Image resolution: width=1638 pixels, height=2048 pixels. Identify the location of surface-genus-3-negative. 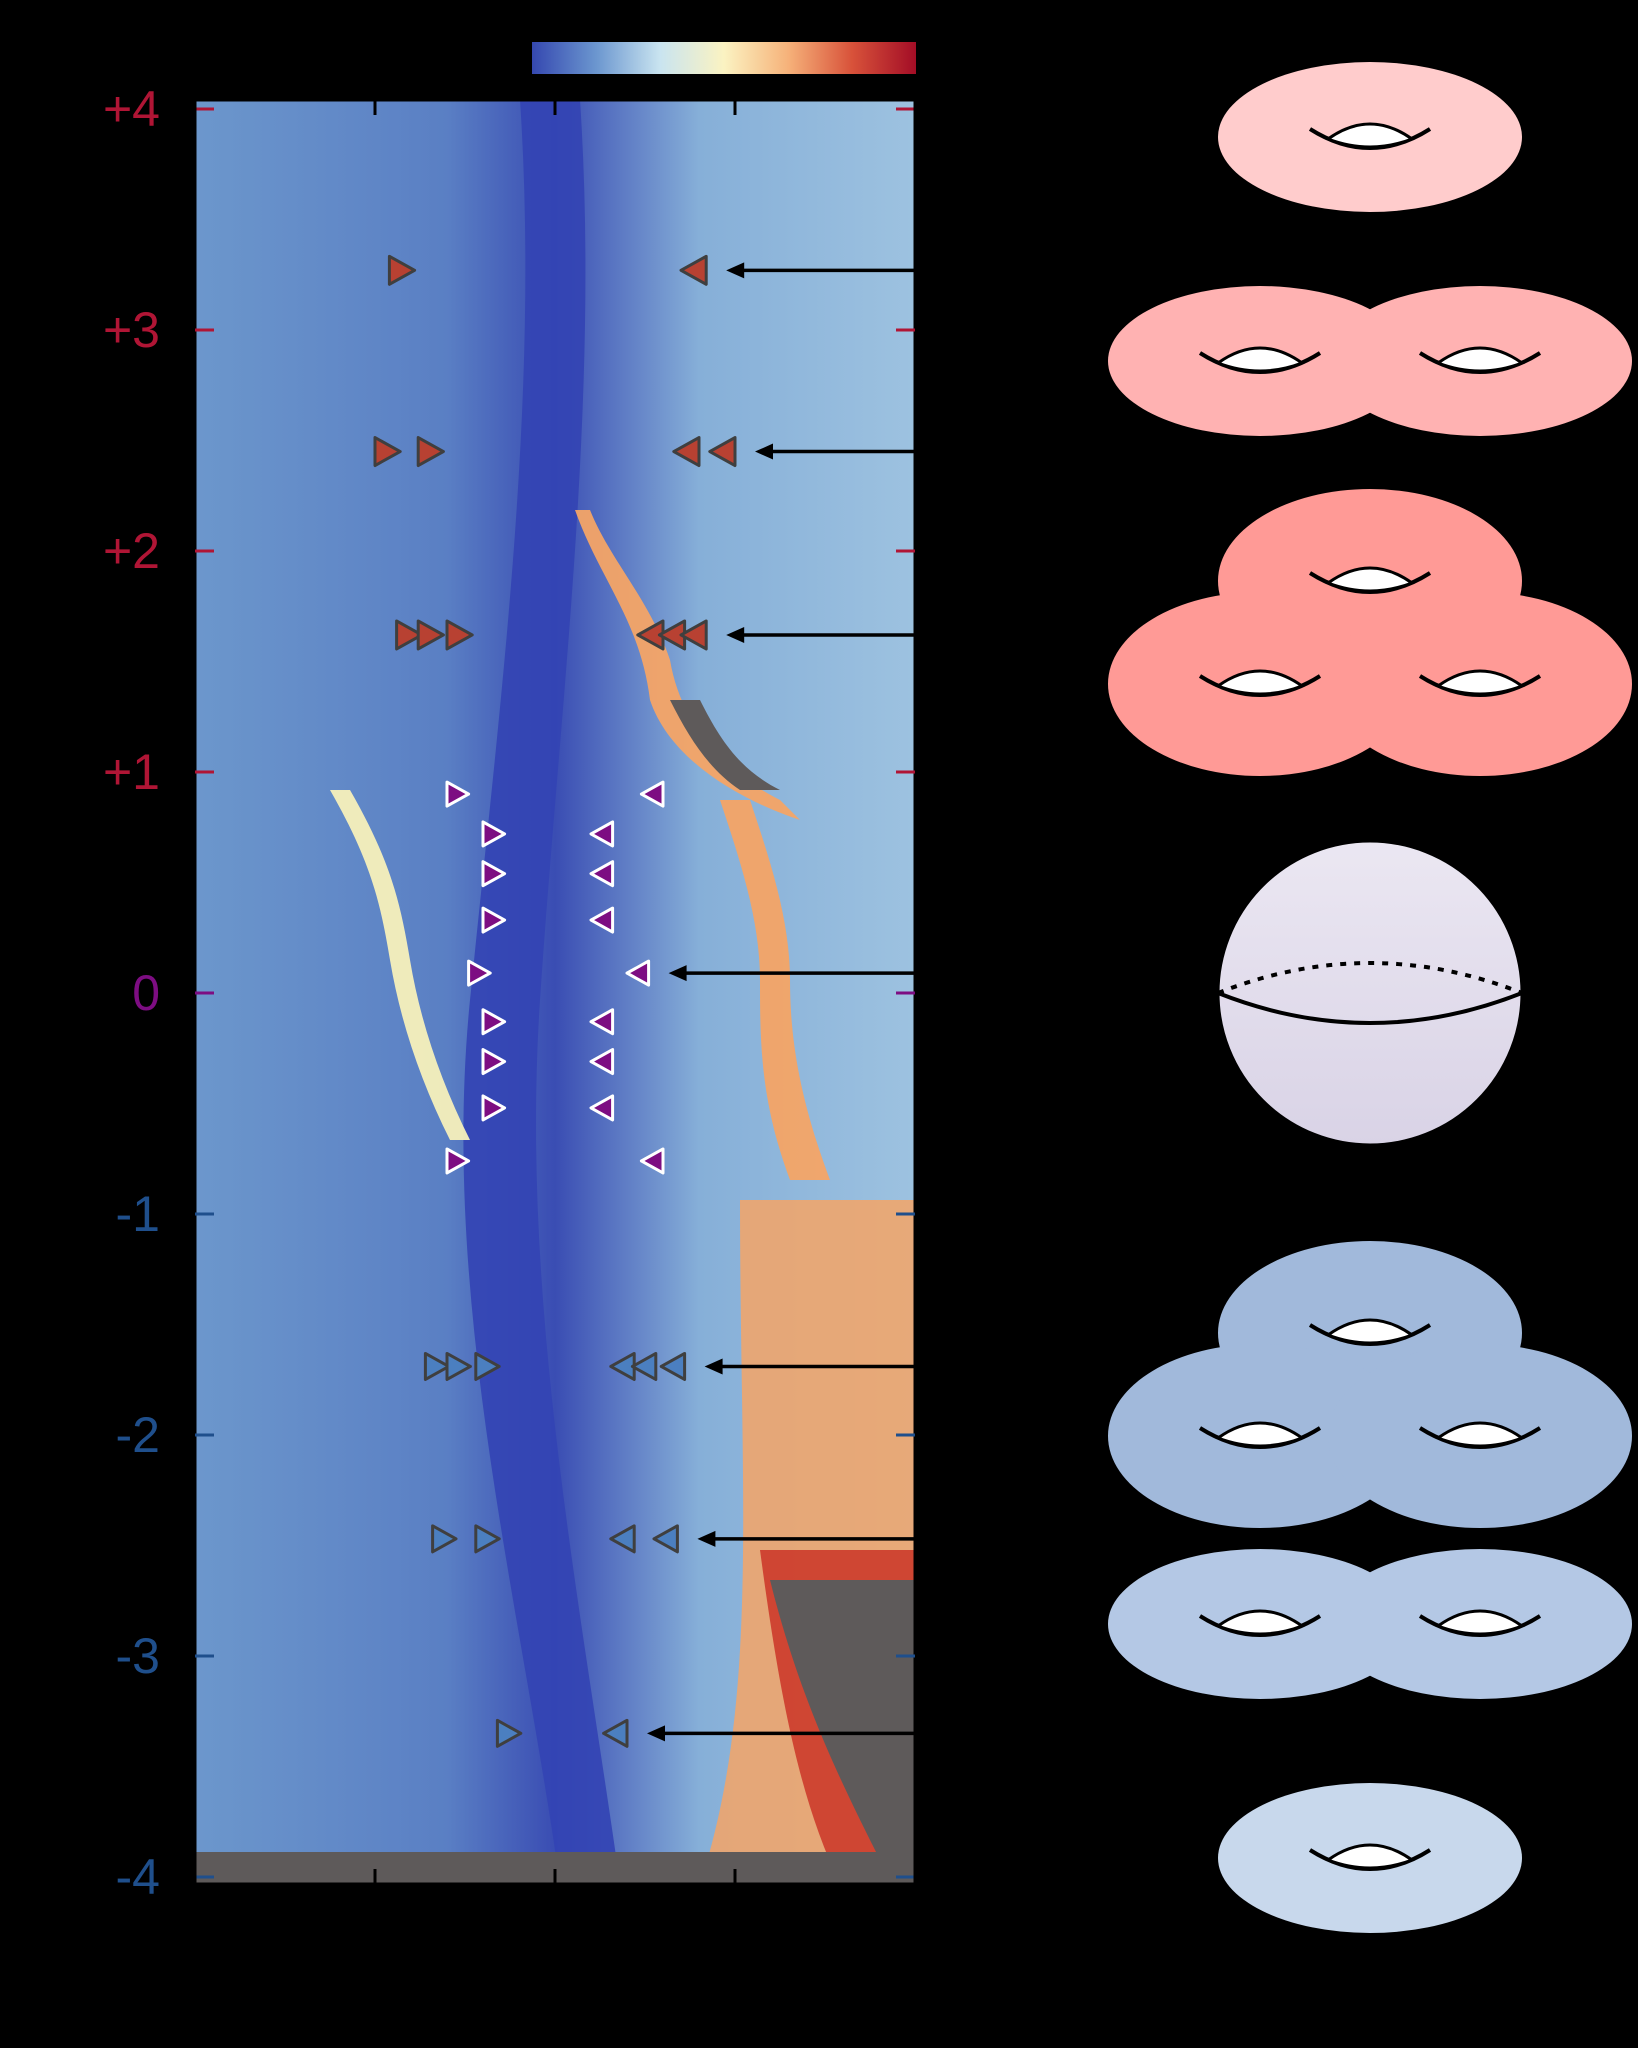
(1370, 1384).